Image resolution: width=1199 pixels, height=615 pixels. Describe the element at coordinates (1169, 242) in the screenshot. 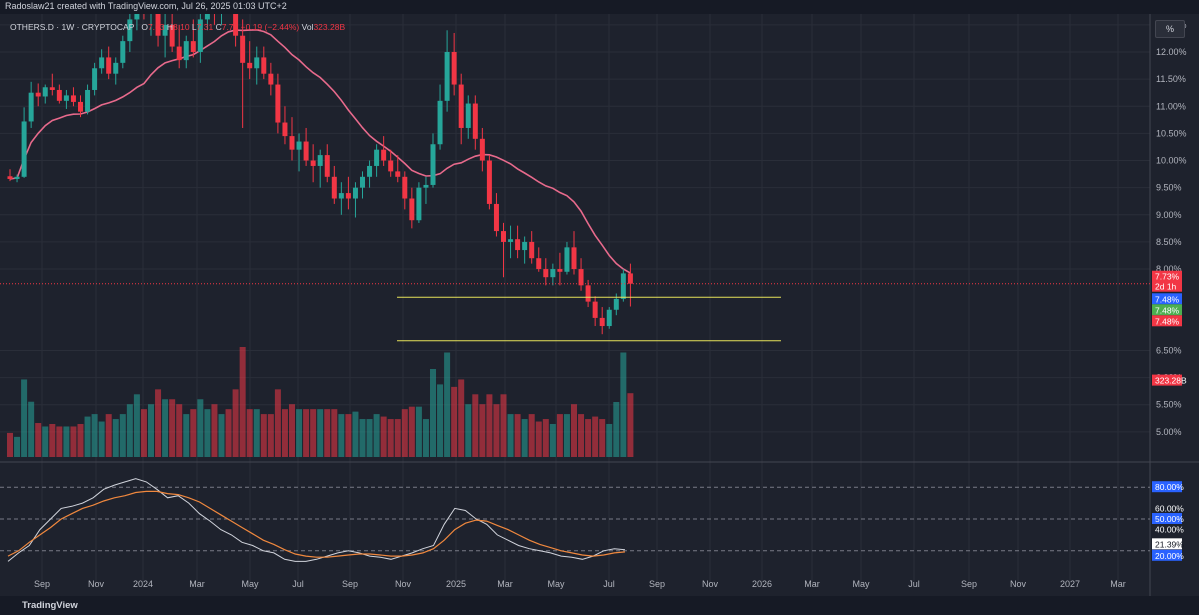

I see `y-tick-label: 8.50%` at that location.